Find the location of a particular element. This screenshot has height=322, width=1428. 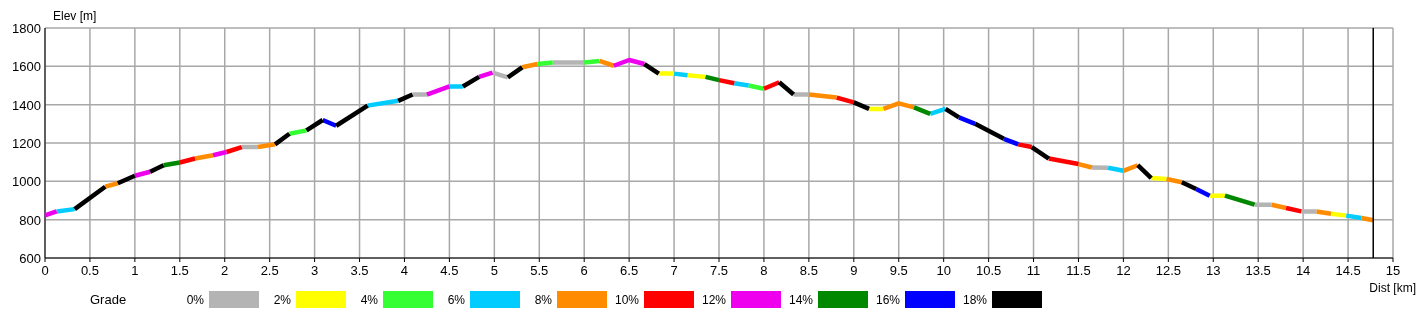

x-tick-label: 13 is located at coordinates (1213, 270).